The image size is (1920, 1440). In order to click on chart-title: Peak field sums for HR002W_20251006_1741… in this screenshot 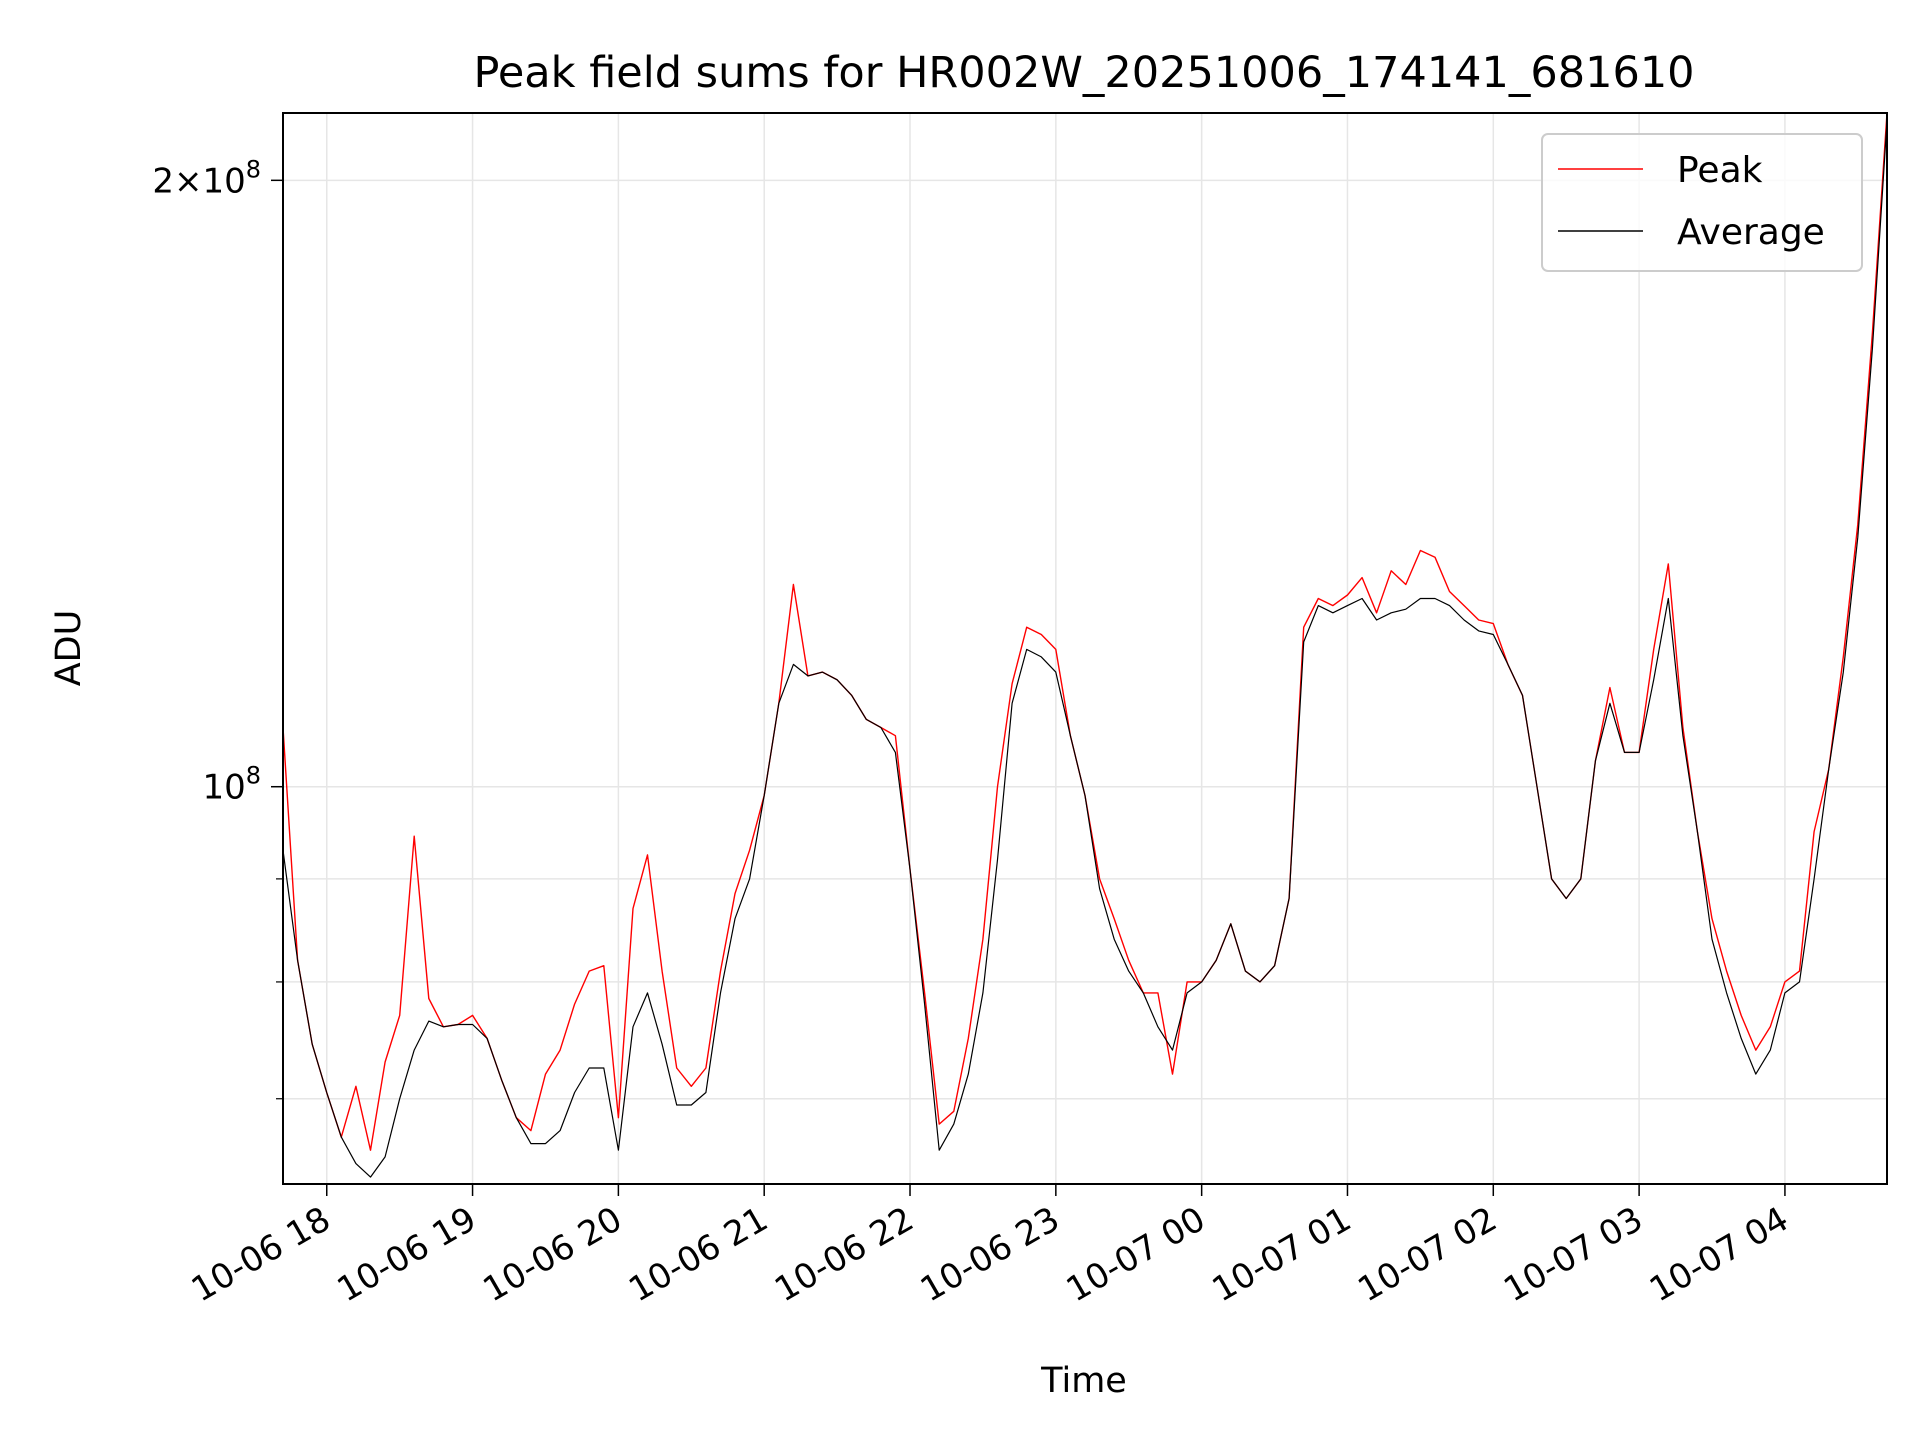, I will do `click(1083, 73)`.